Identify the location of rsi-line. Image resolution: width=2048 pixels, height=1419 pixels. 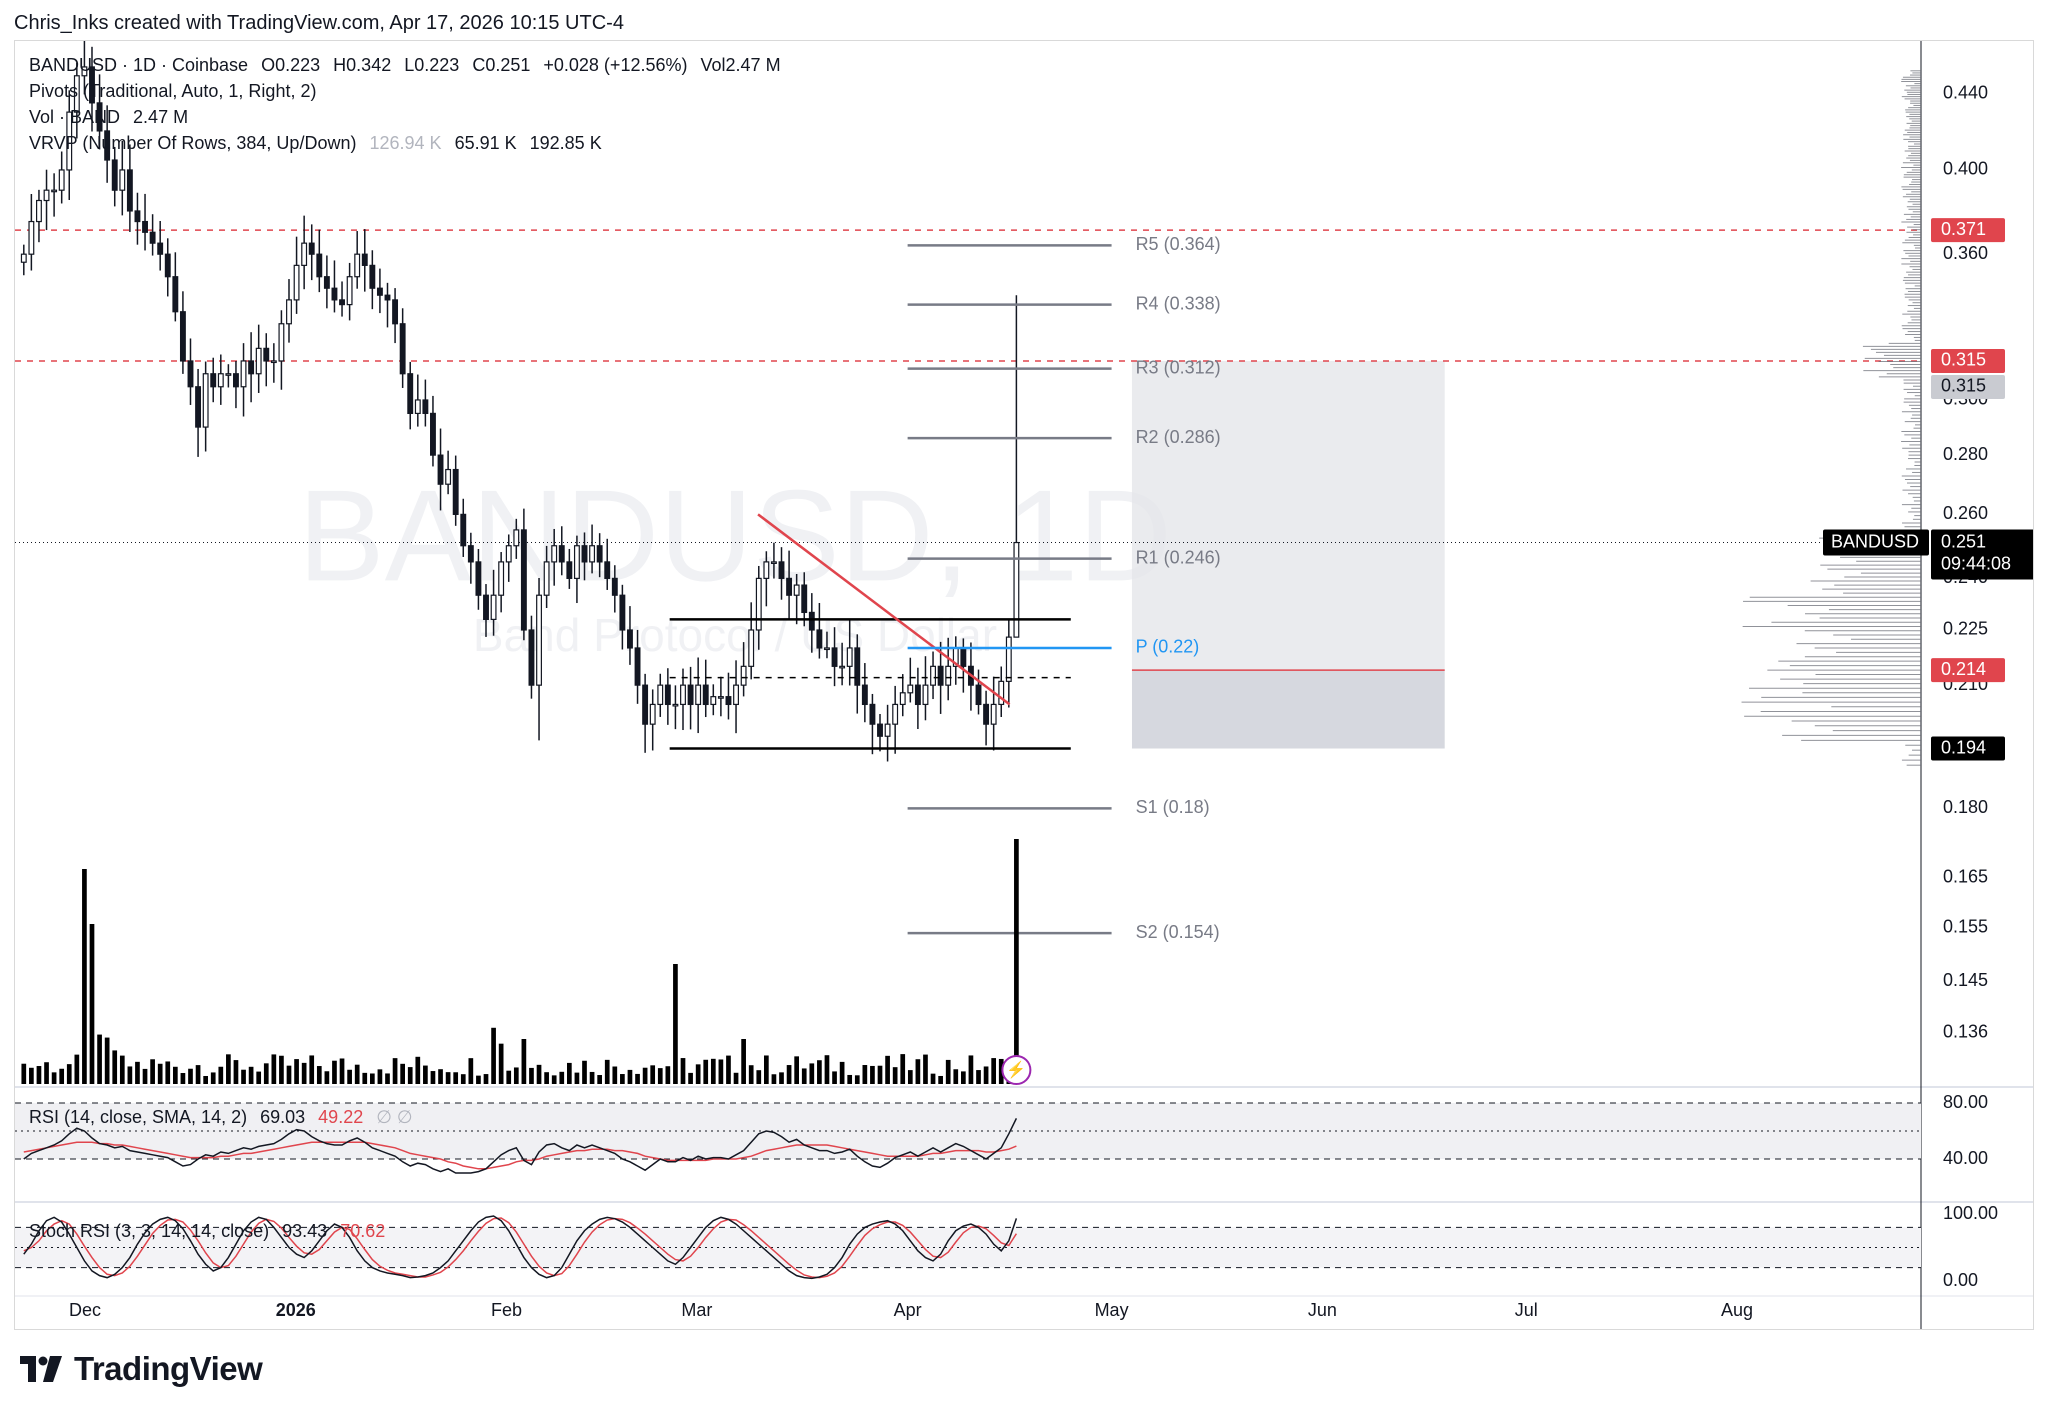
(520, 1146).